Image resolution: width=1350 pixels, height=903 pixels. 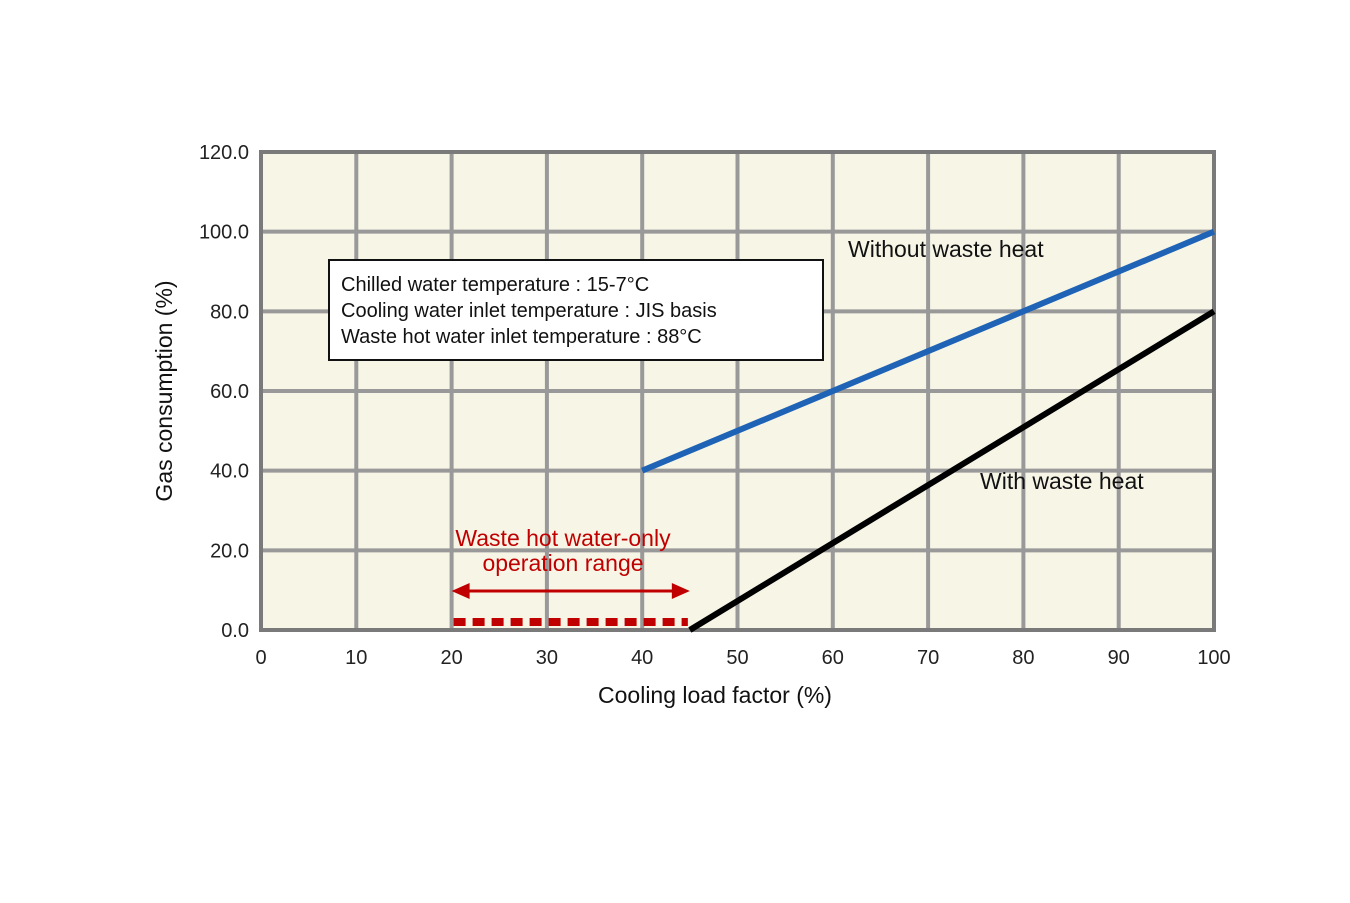 What do you see at coordinates (229, 392) in the screenshot?
I see `y-tick-label: 60.0` at bounding box center [229, 392].